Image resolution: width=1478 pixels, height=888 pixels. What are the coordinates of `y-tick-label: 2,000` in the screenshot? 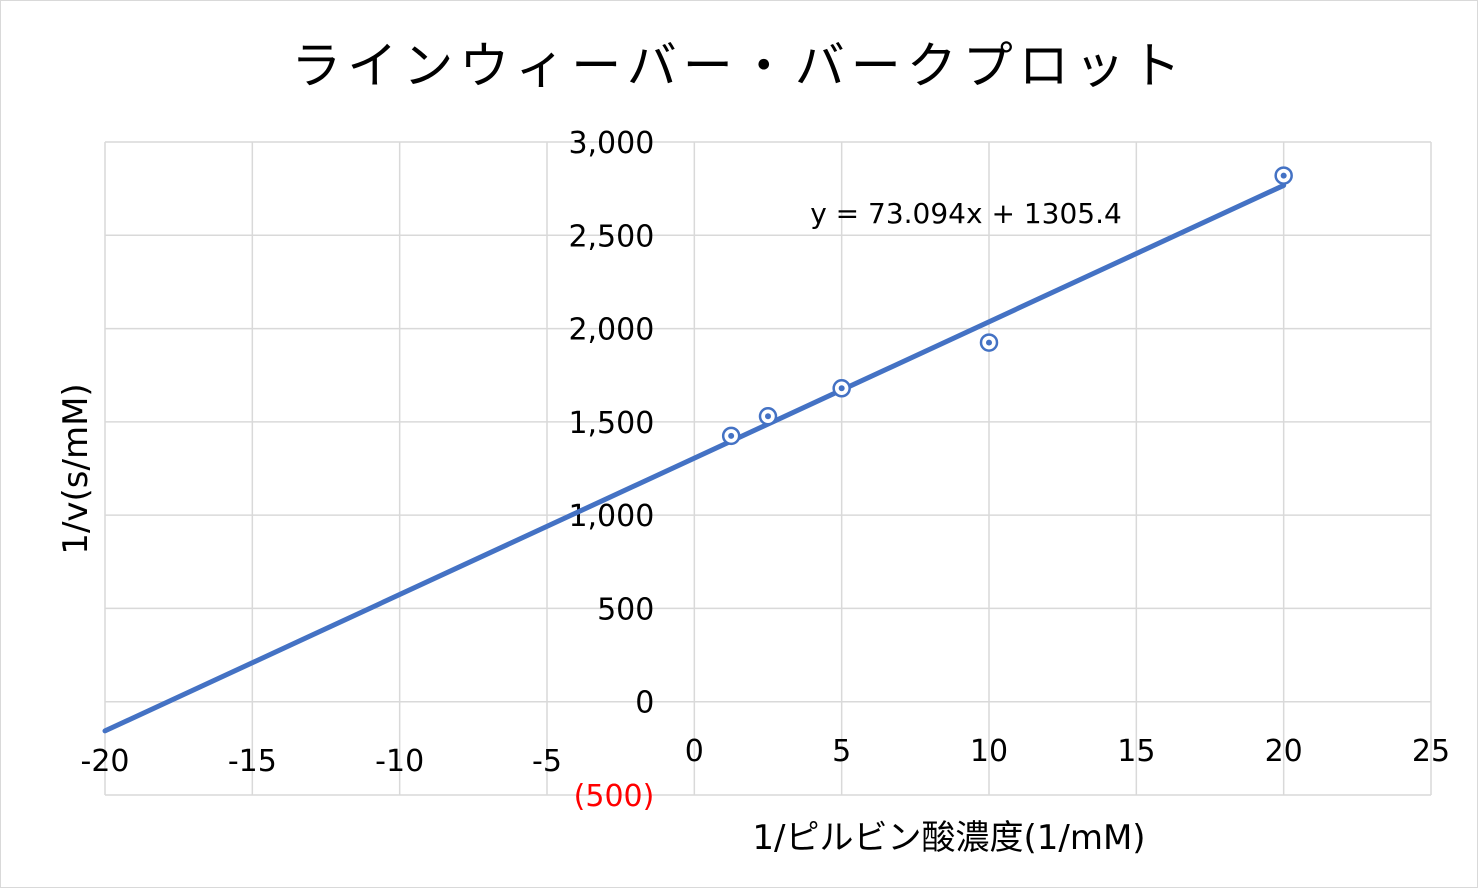 It's located at (611, 330).